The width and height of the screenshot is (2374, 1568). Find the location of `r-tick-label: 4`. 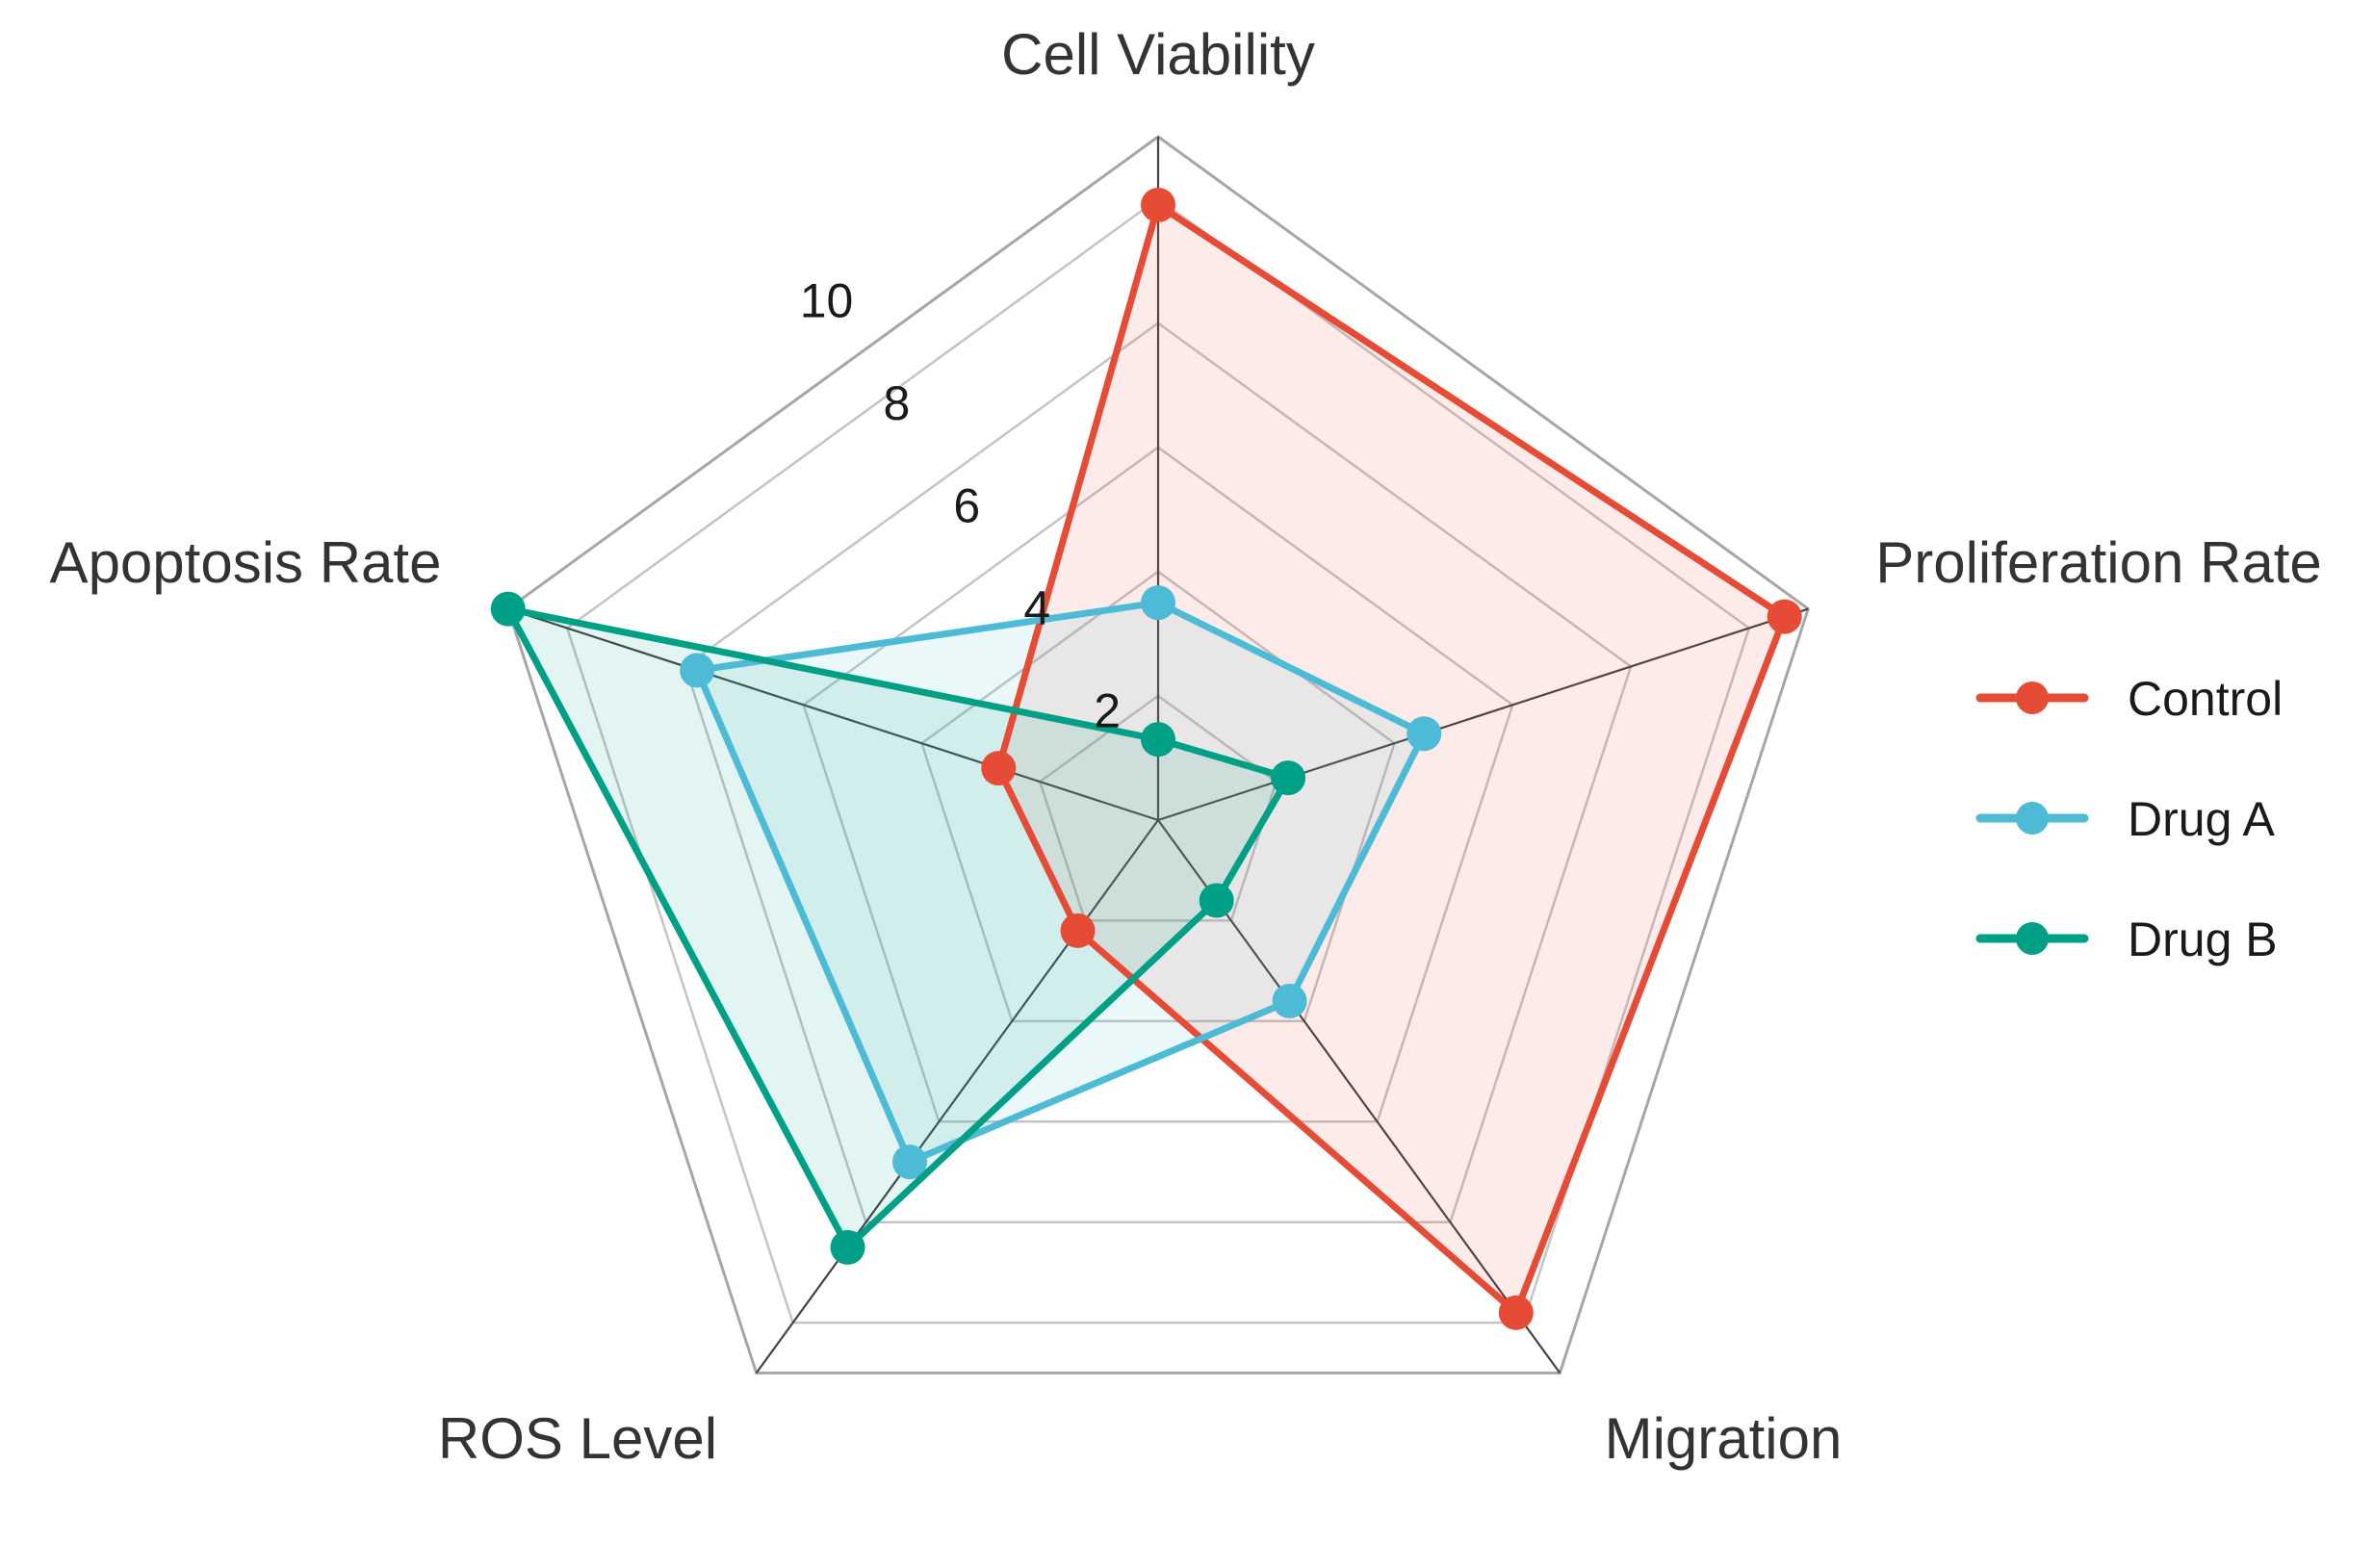

r-tick-label: 4 is located at coordinates (1036, 608).